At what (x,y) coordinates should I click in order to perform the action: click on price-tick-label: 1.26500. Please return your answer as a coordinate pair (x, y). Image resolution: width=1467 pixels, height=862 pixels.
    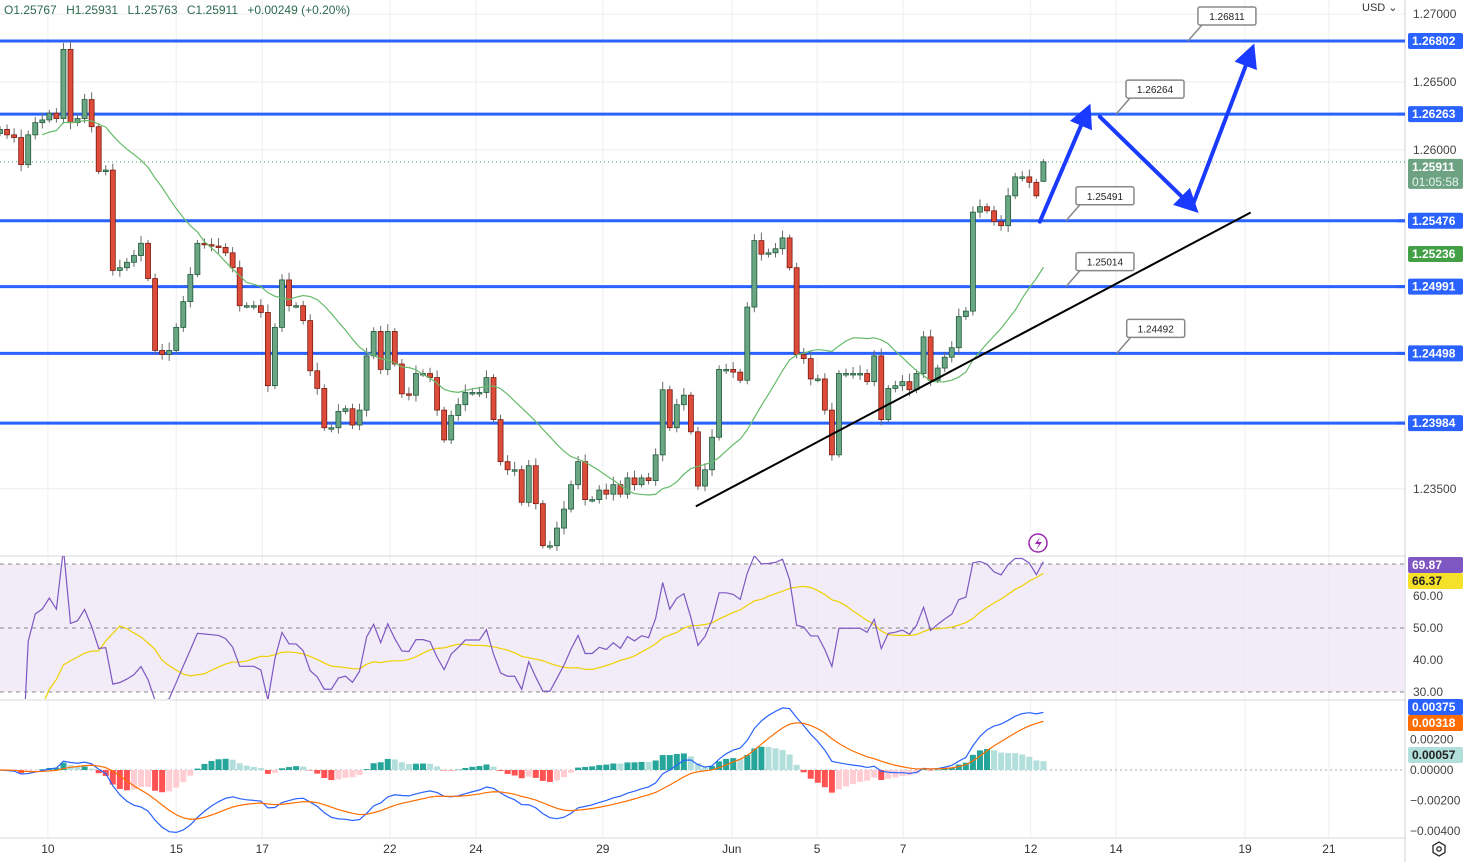
    Looking at the image, I should click on (1435, 82).